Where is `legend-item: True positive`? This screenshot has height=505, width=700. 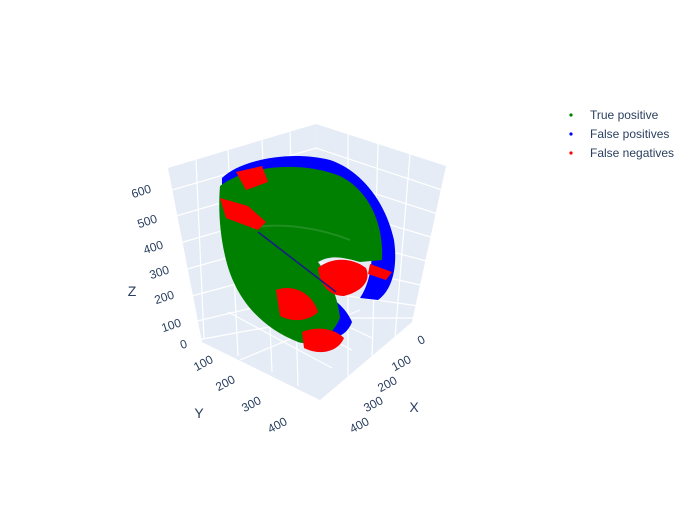 legend-item: True positive is located at coordinates (614, 115).